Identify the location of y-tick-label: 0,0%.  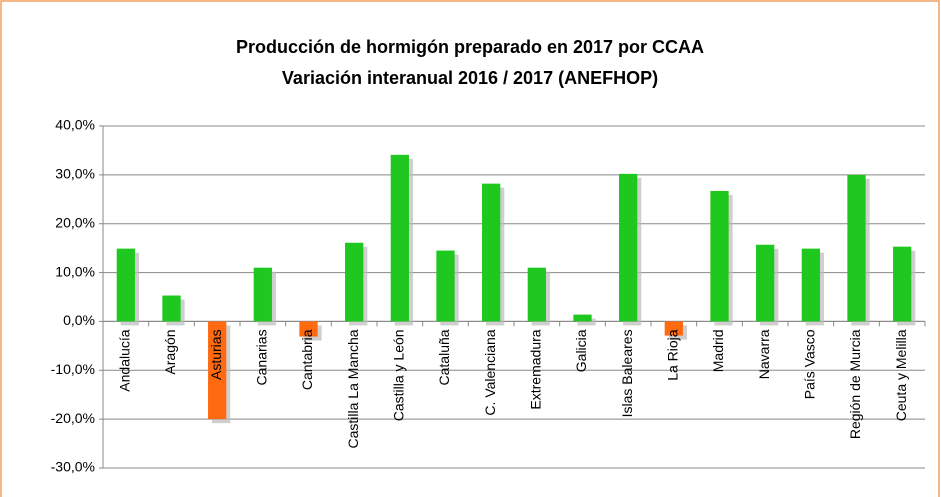
(79, 320).